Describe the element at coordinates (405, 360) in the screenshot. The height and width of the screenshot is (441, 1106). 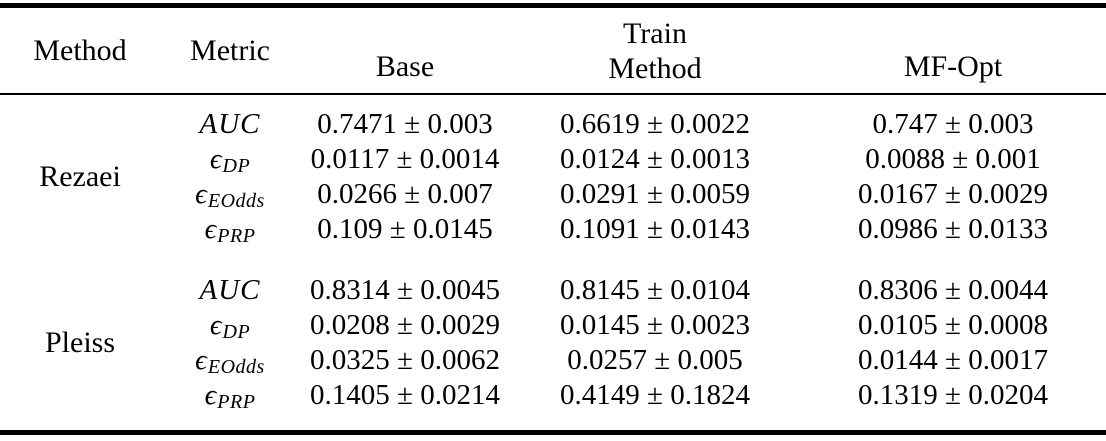
I see `base-value: 0.0325 ± 0.0062` at that location.